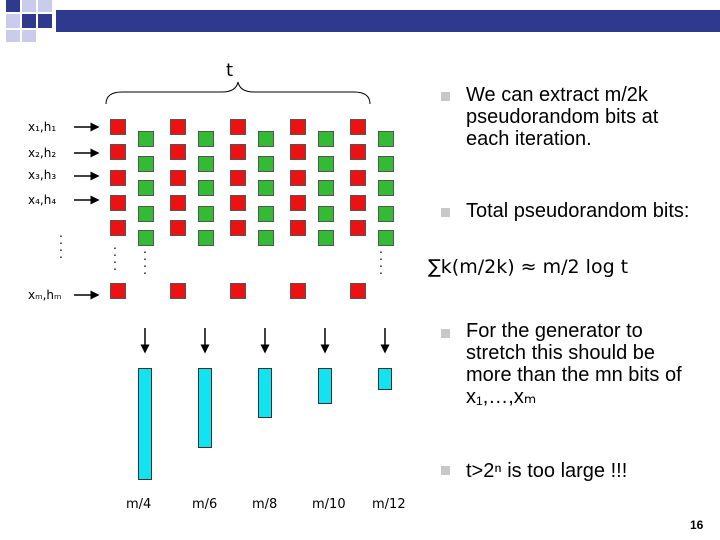 The image size is (720, 540). What do you see at coordinates (139, 504) in the screenshot?
I see `column-label: m/4` at bounding box center [139, 504].